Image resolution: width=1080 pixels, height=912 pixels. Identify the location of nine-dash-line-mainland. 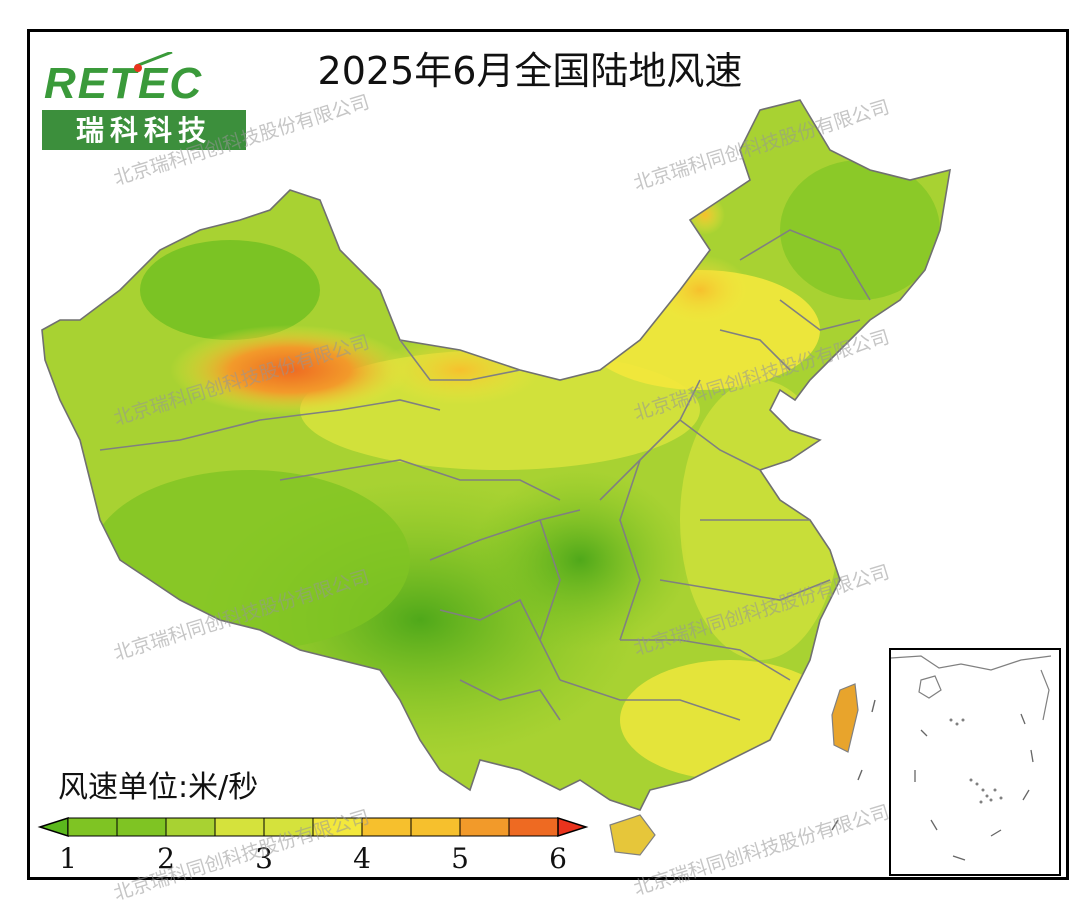
(853, 765).